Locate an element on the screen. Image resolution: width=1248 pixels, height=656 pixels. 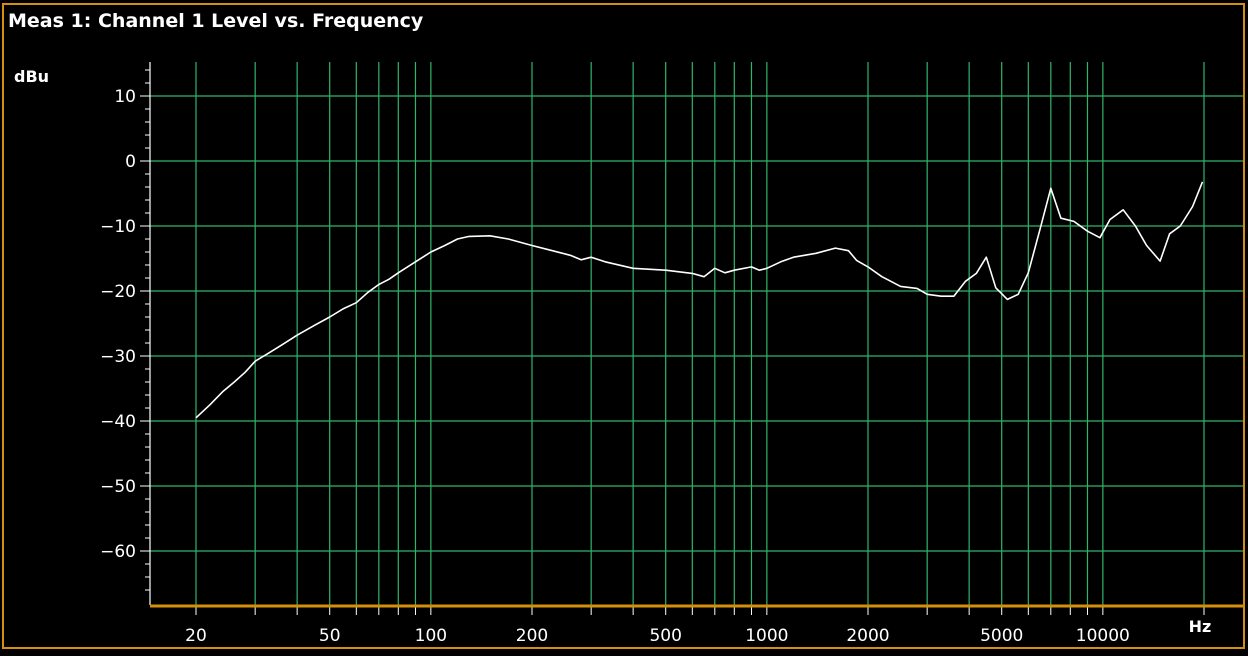
x-tick-label: 2000 is located at coordinates (867, 636).